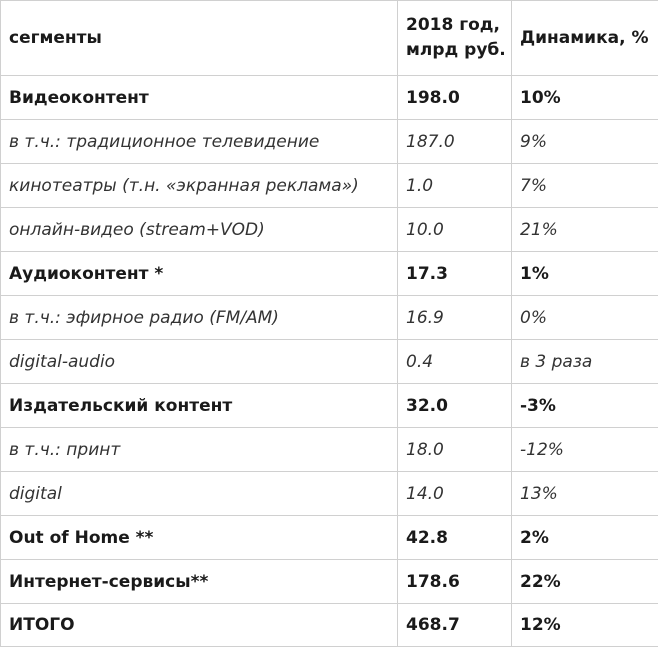 The image size is (658, 647). I want to click on cell-value: 10.0, so click(455, 230).